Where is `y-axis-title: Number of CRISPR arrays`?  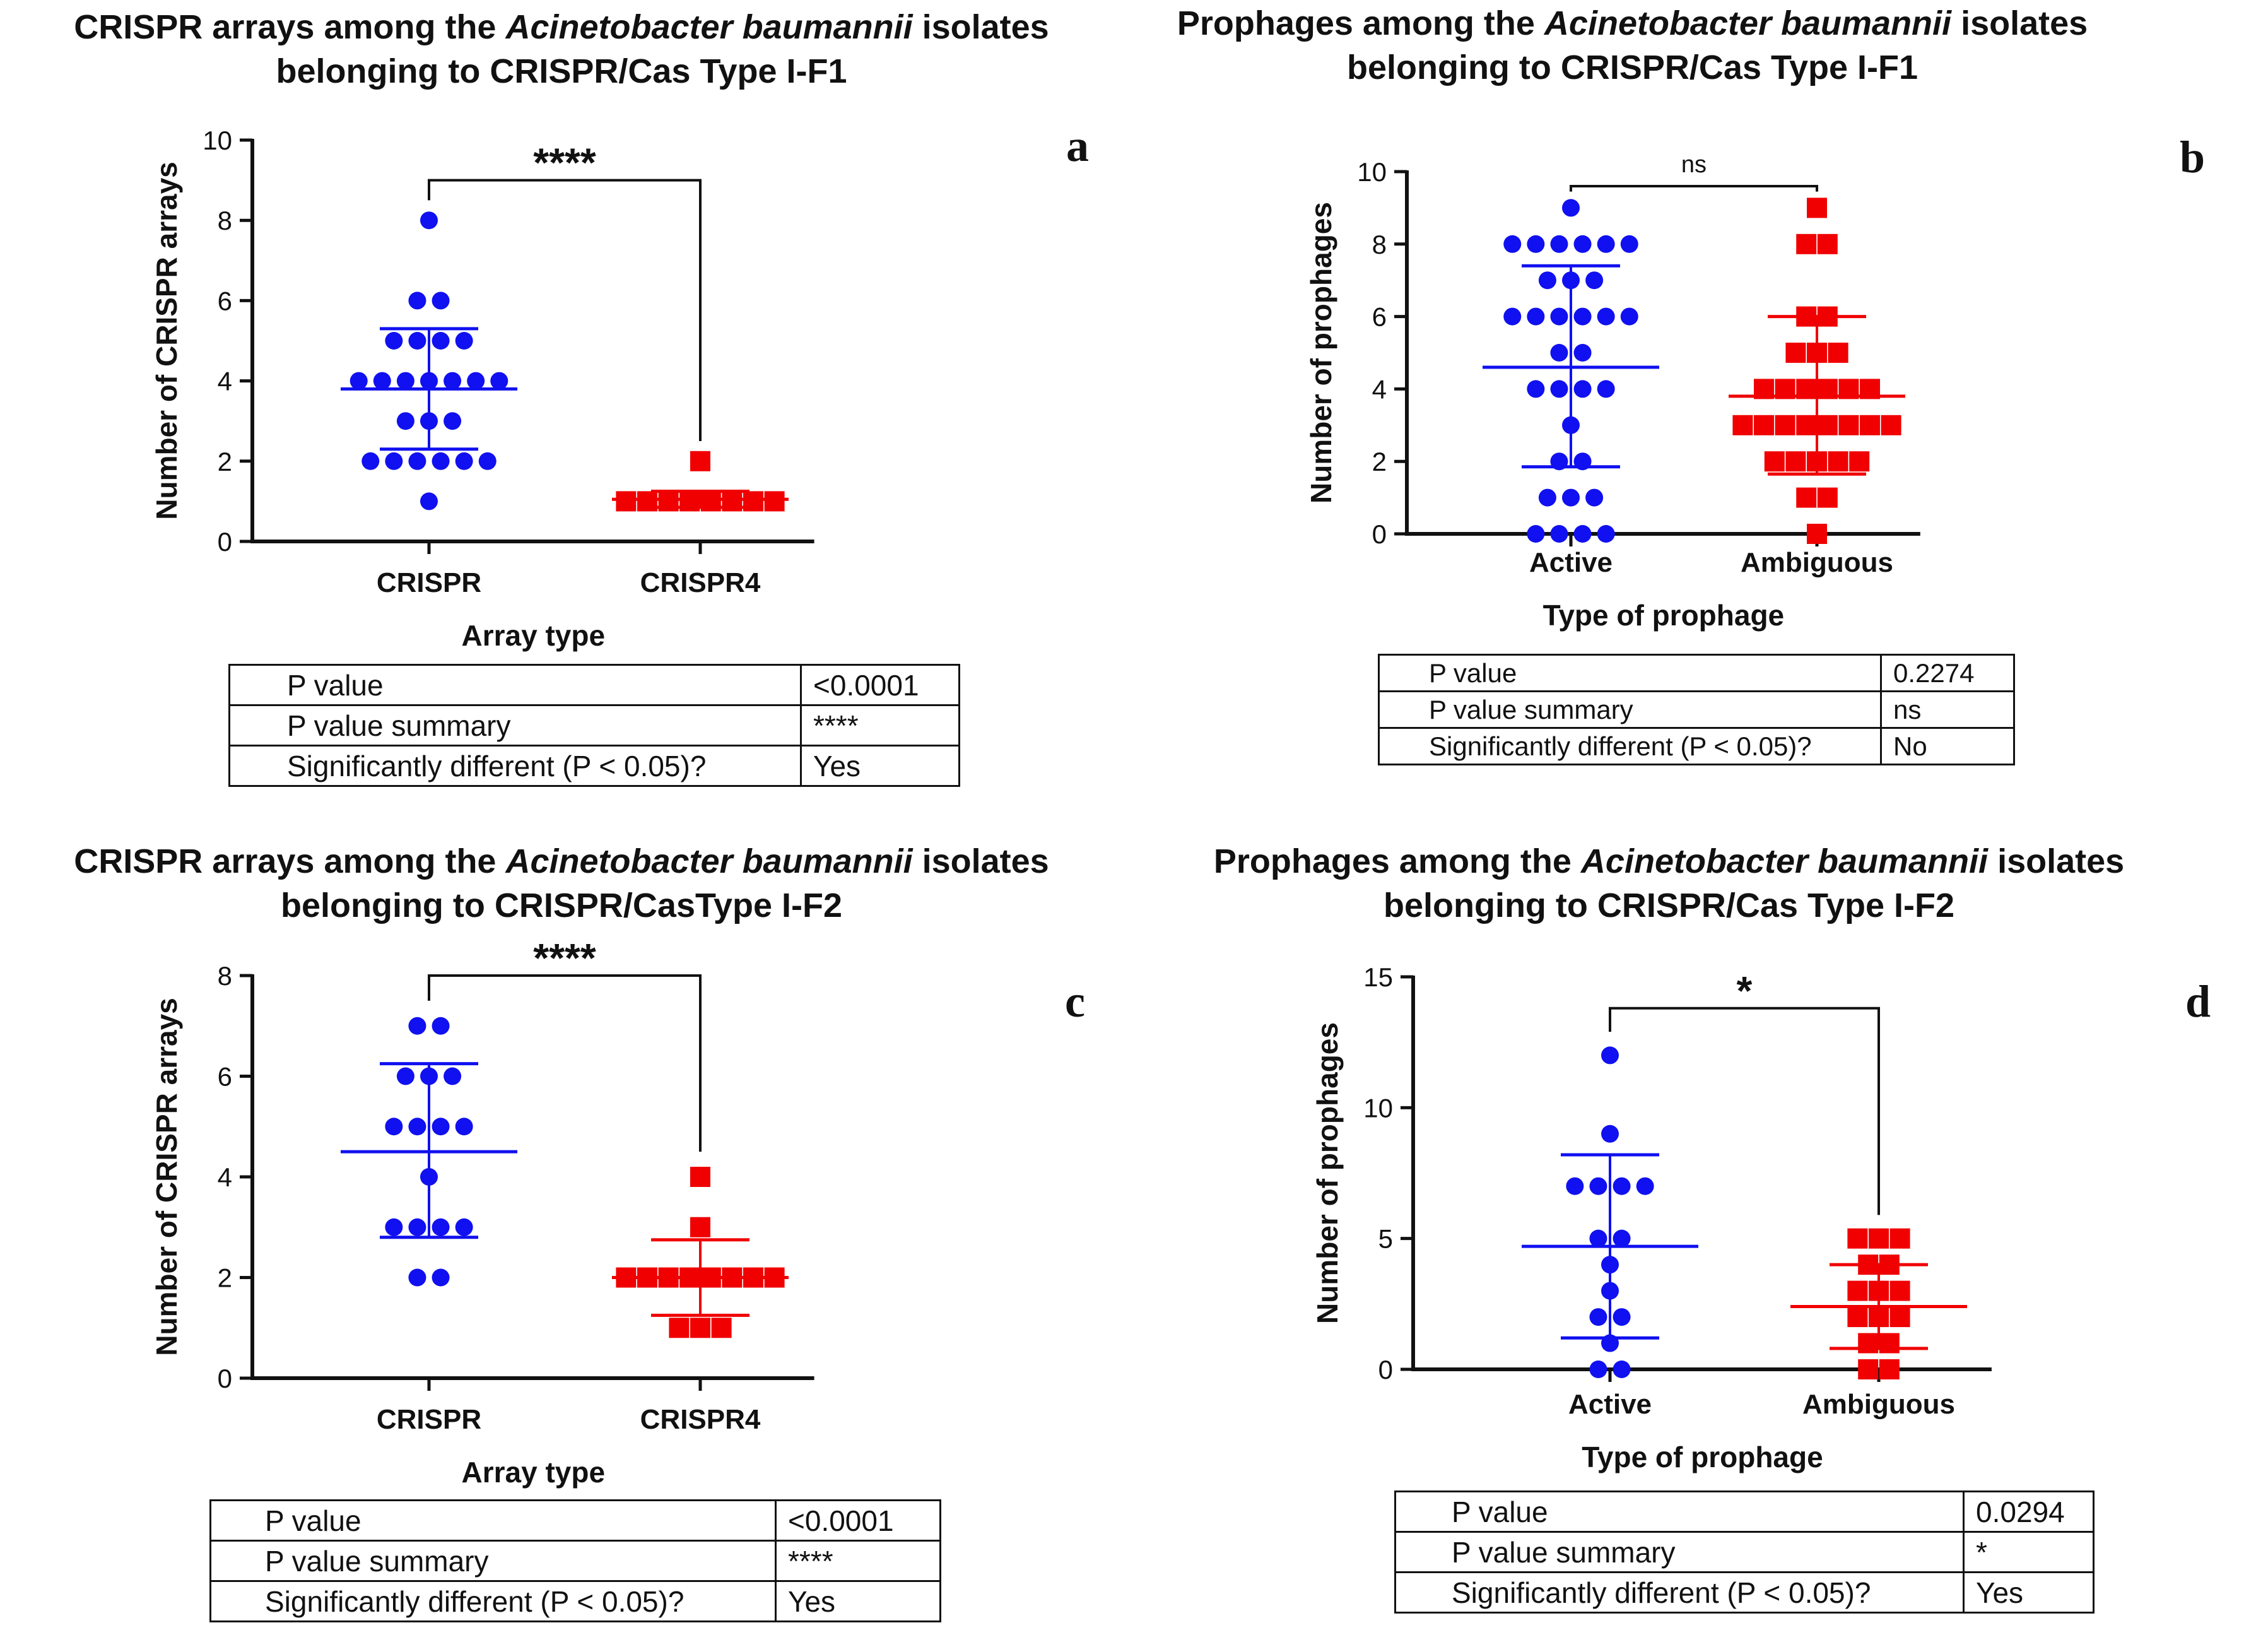
y-axis-title: Number of CRISPR arrays is located at coordinates (166, 341).